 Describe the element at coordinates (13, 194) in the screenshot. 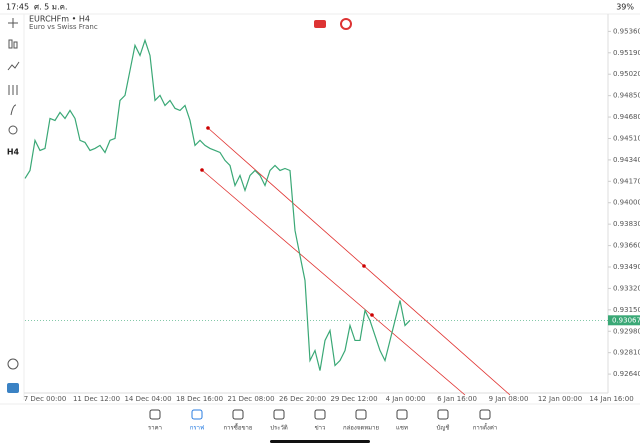

I see `toolbar-icons` at that location.